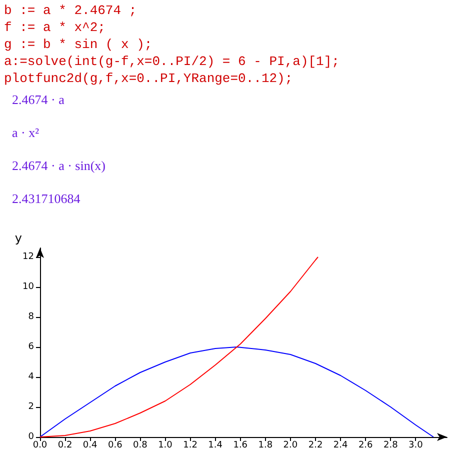 This screenshot has height=459, width=461. I want to click on x-tick-label: 0.6, so click(115, 445).